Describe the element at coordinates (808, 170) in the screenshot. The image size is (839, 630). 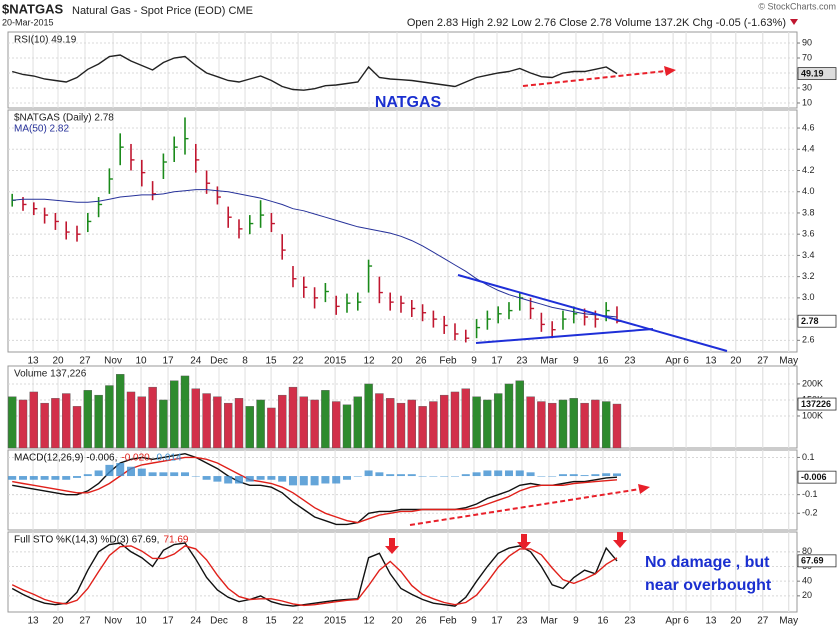
I see `y-tick-label: 4.2` at that location.